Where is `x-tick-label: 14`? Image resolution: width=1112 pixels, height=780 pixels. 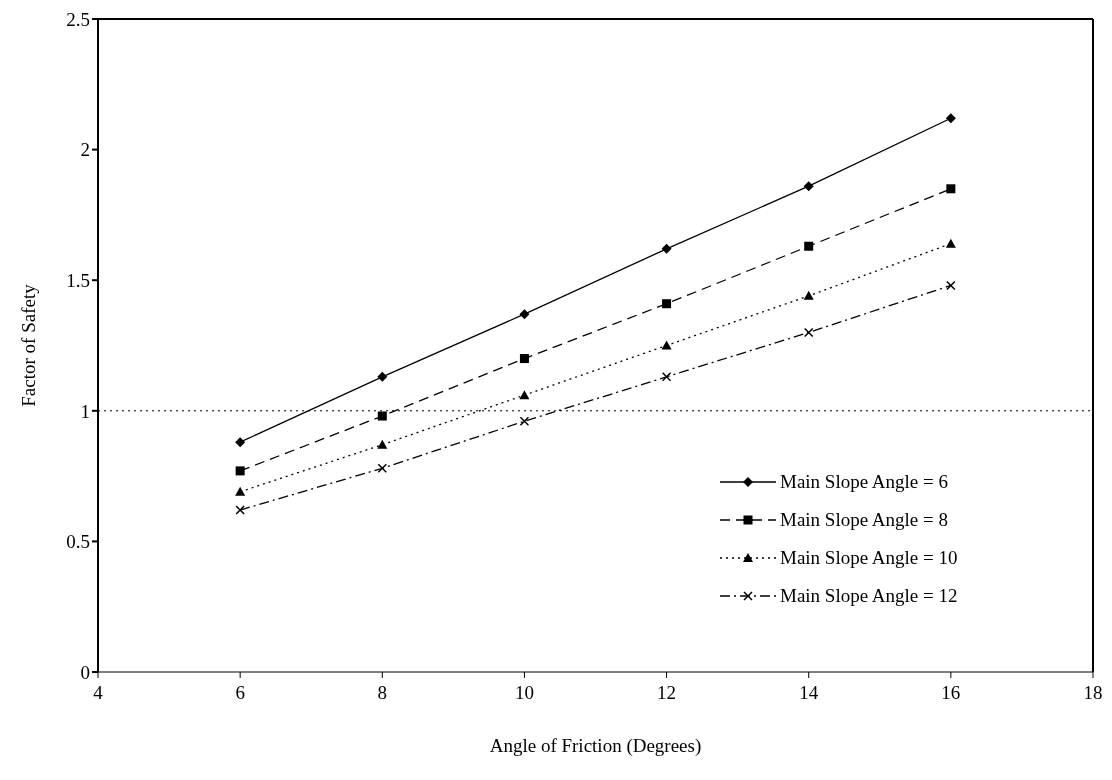
x-tick-label: 14 is located at coordinates (809, 693).